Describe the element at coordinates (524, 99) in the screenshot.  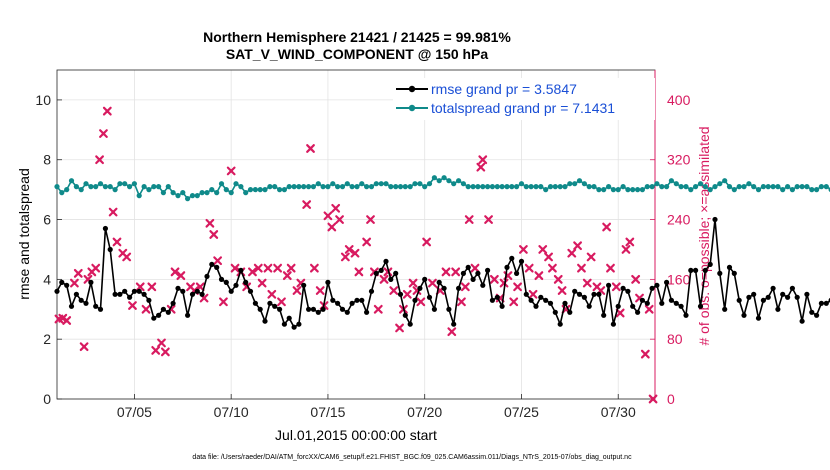
I see `legend-box` at that location.